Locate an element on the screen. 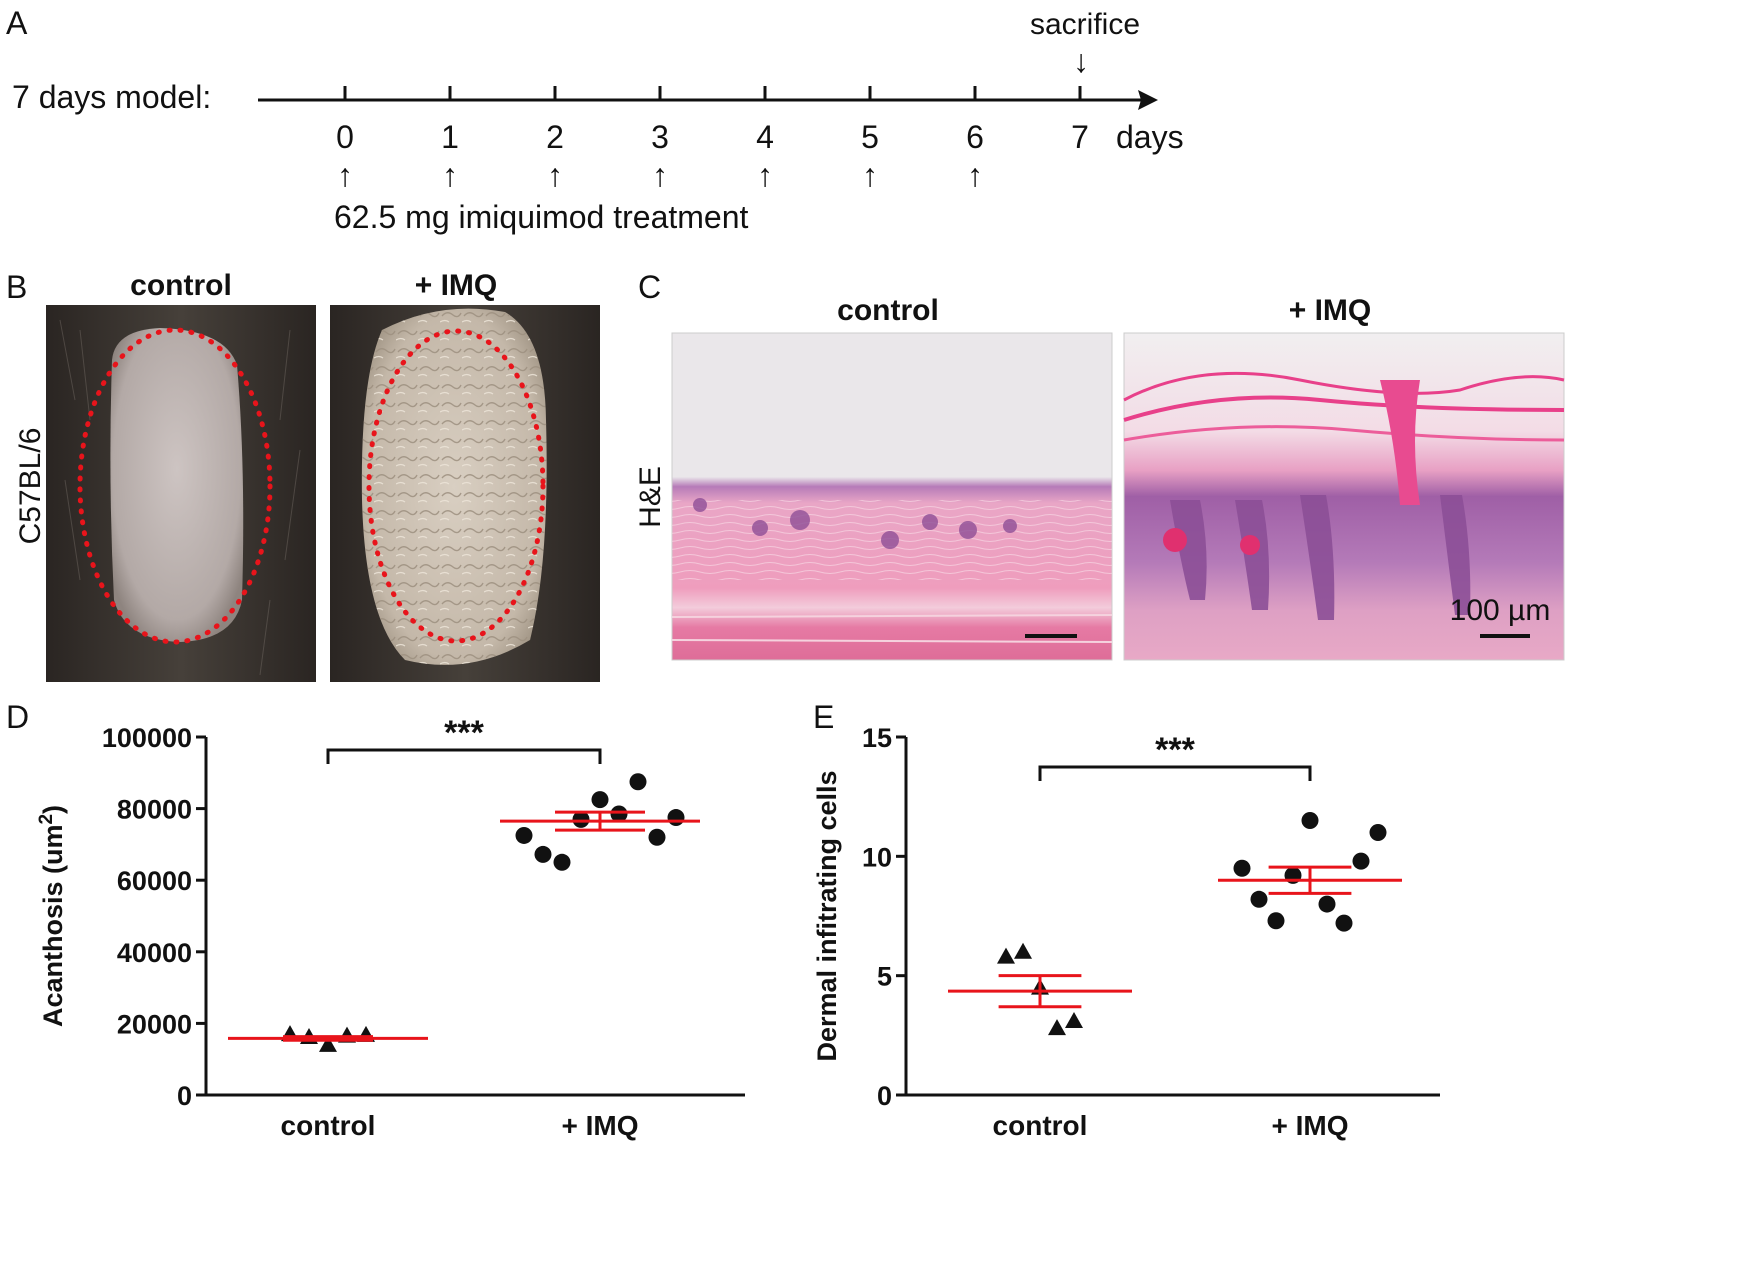  panel-b-col-imq: + IMQ is located at coordinates (456, 285).